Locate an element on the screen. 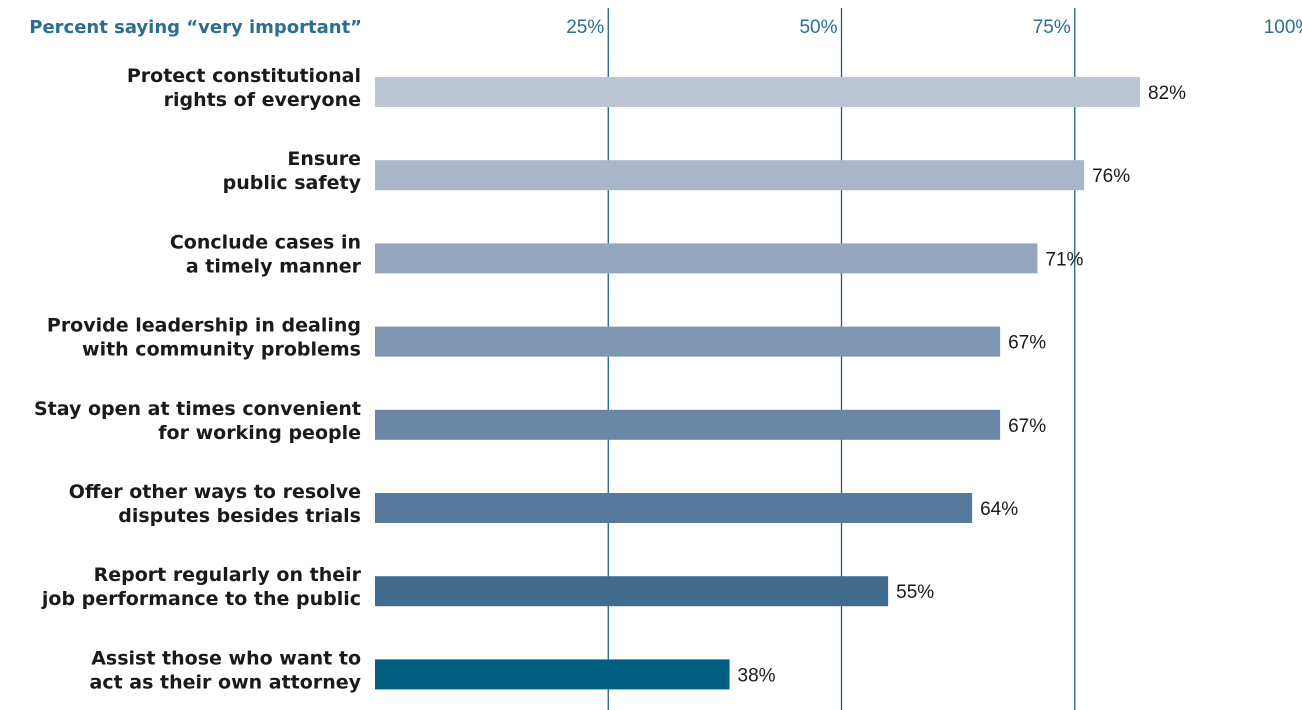  category-label: Conclude cases in a timely manner is located at coordinates (266, 254).